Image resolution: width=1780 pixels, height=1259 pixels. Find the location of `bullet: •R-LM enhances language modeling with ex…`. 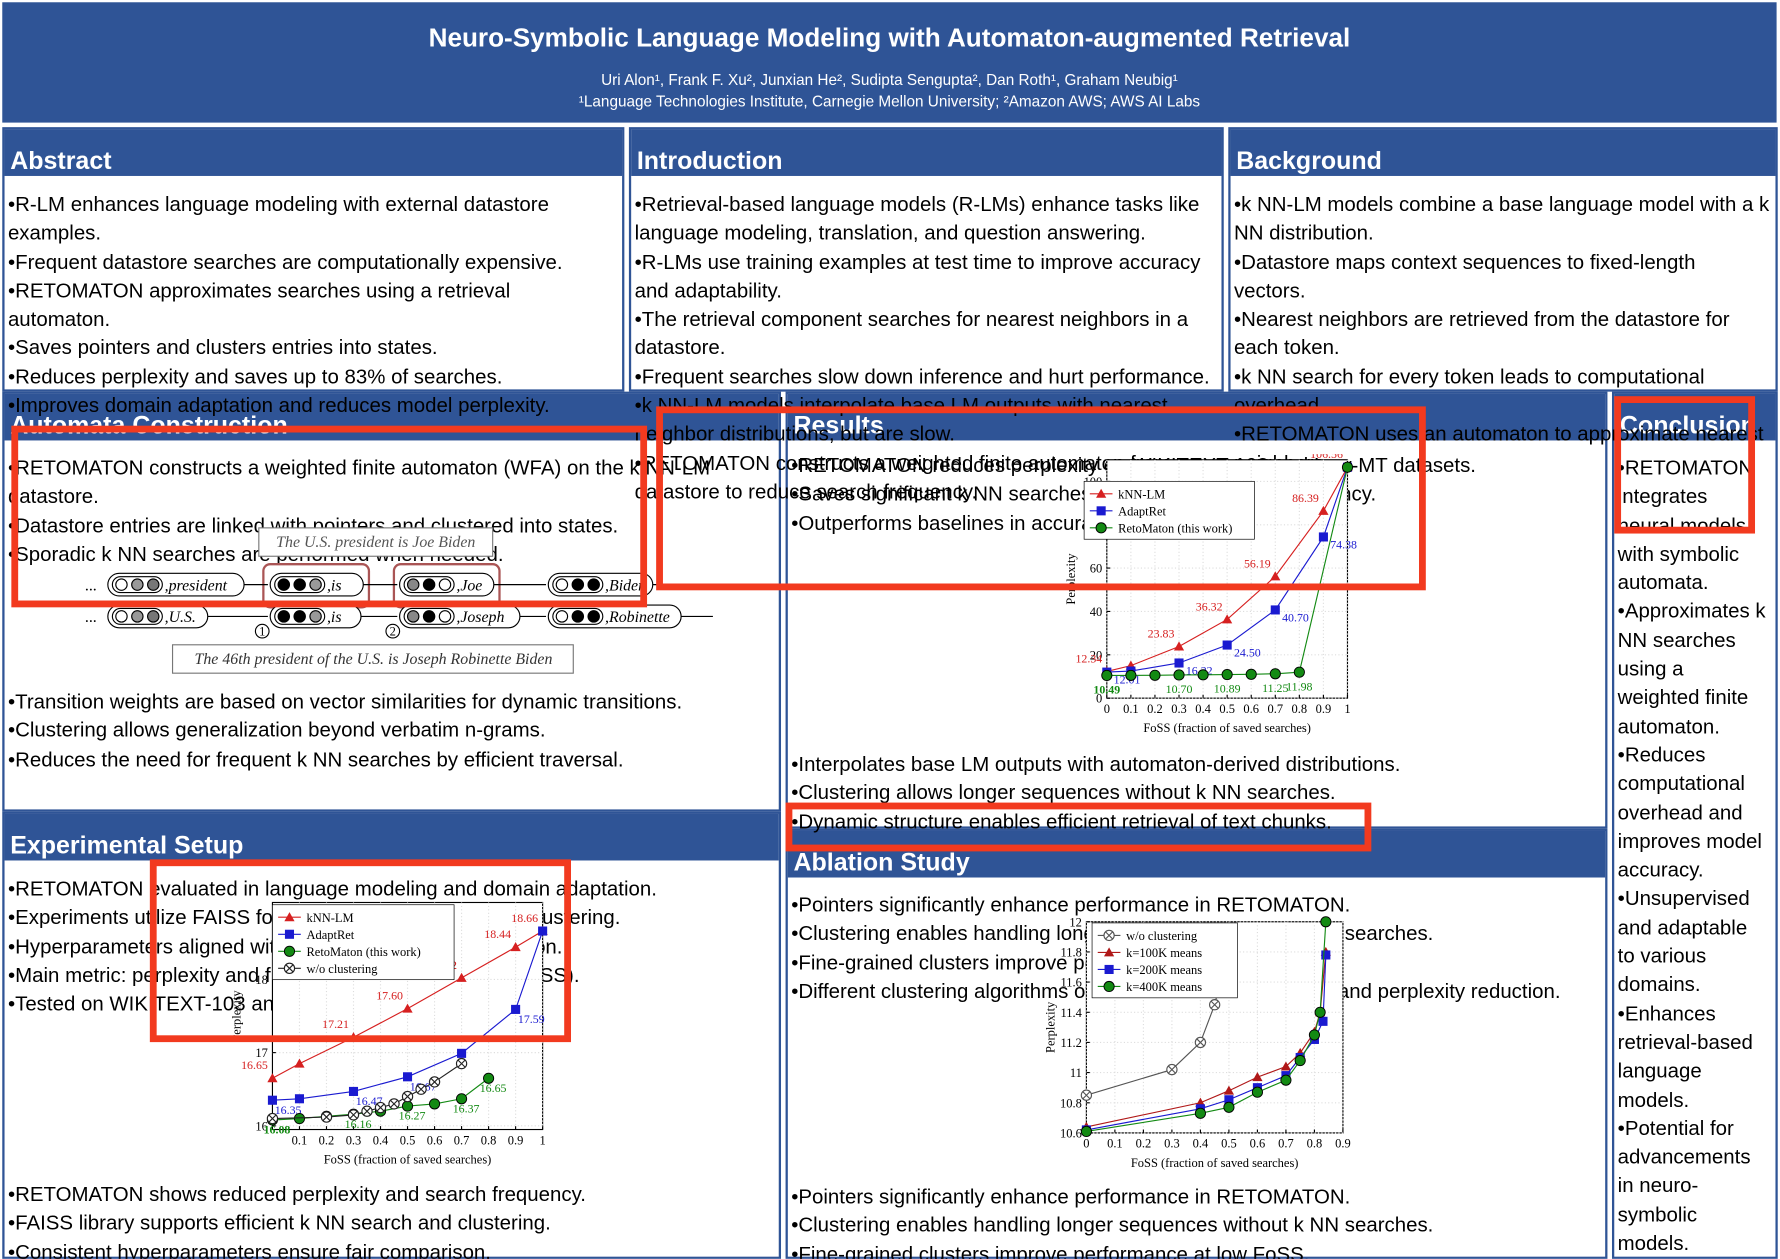

bullet: •R-LM enhances language modeling with ex… is located at coordinates (278, 218).